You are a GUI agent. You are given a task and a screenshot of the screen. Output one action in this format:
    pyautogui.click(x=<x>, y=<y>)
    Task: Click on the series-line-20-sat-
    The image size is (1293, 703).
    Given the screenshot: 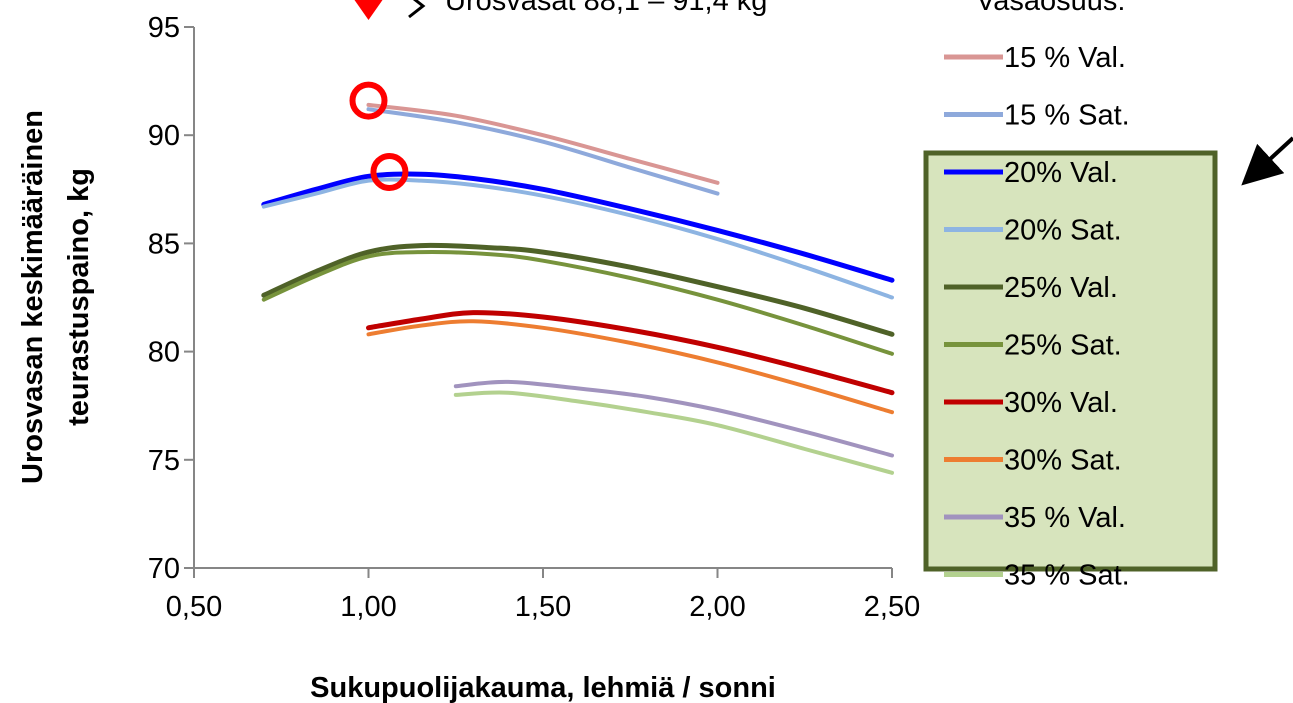 What is the action you would take?
    pyautogui.click(x=577, y=238)
    